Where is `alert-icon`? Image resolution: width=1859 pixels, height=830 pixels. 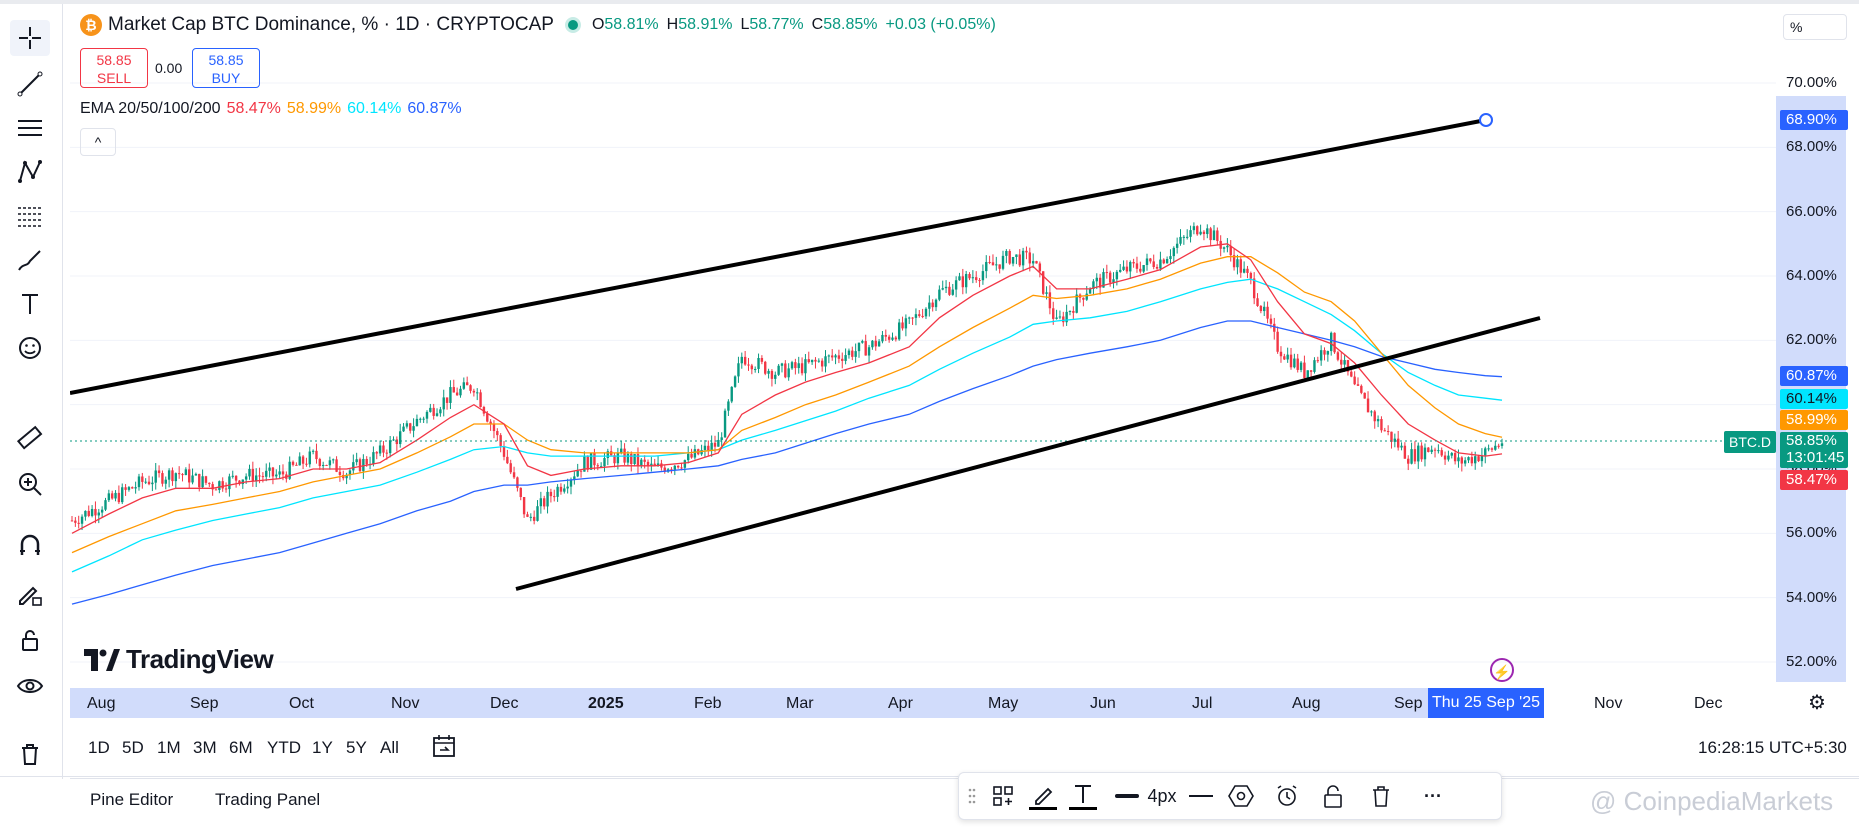 alert-icon is located at coordinates (1287, 796).